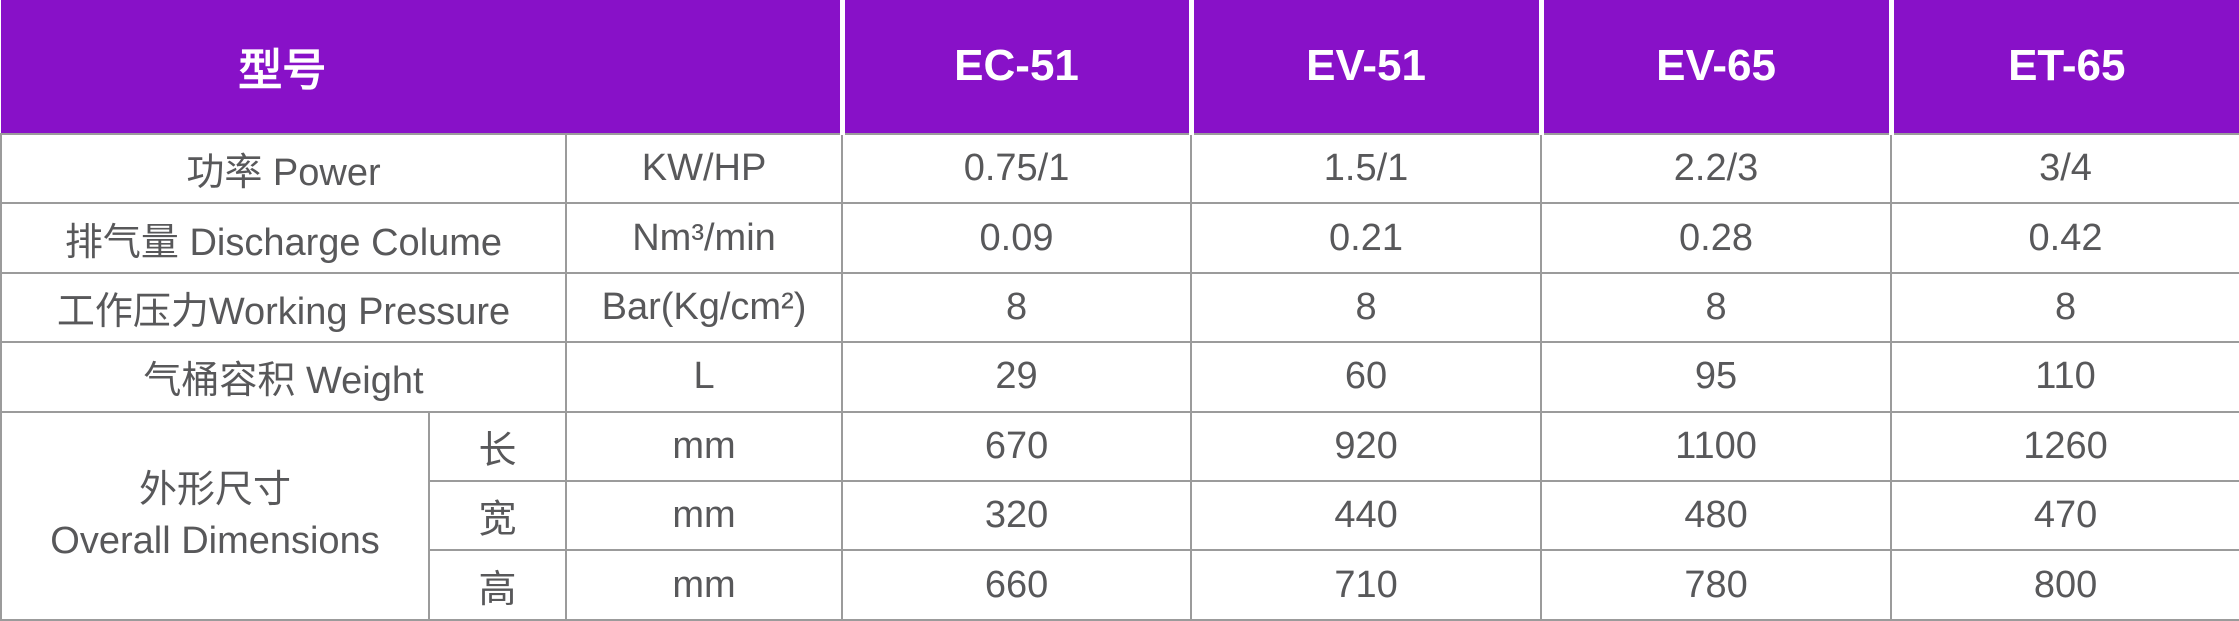 Image resolution: width=2239 pixels, height=621 pixels. I want to click on row-unit-tank-volume: L, so click(704, 377).